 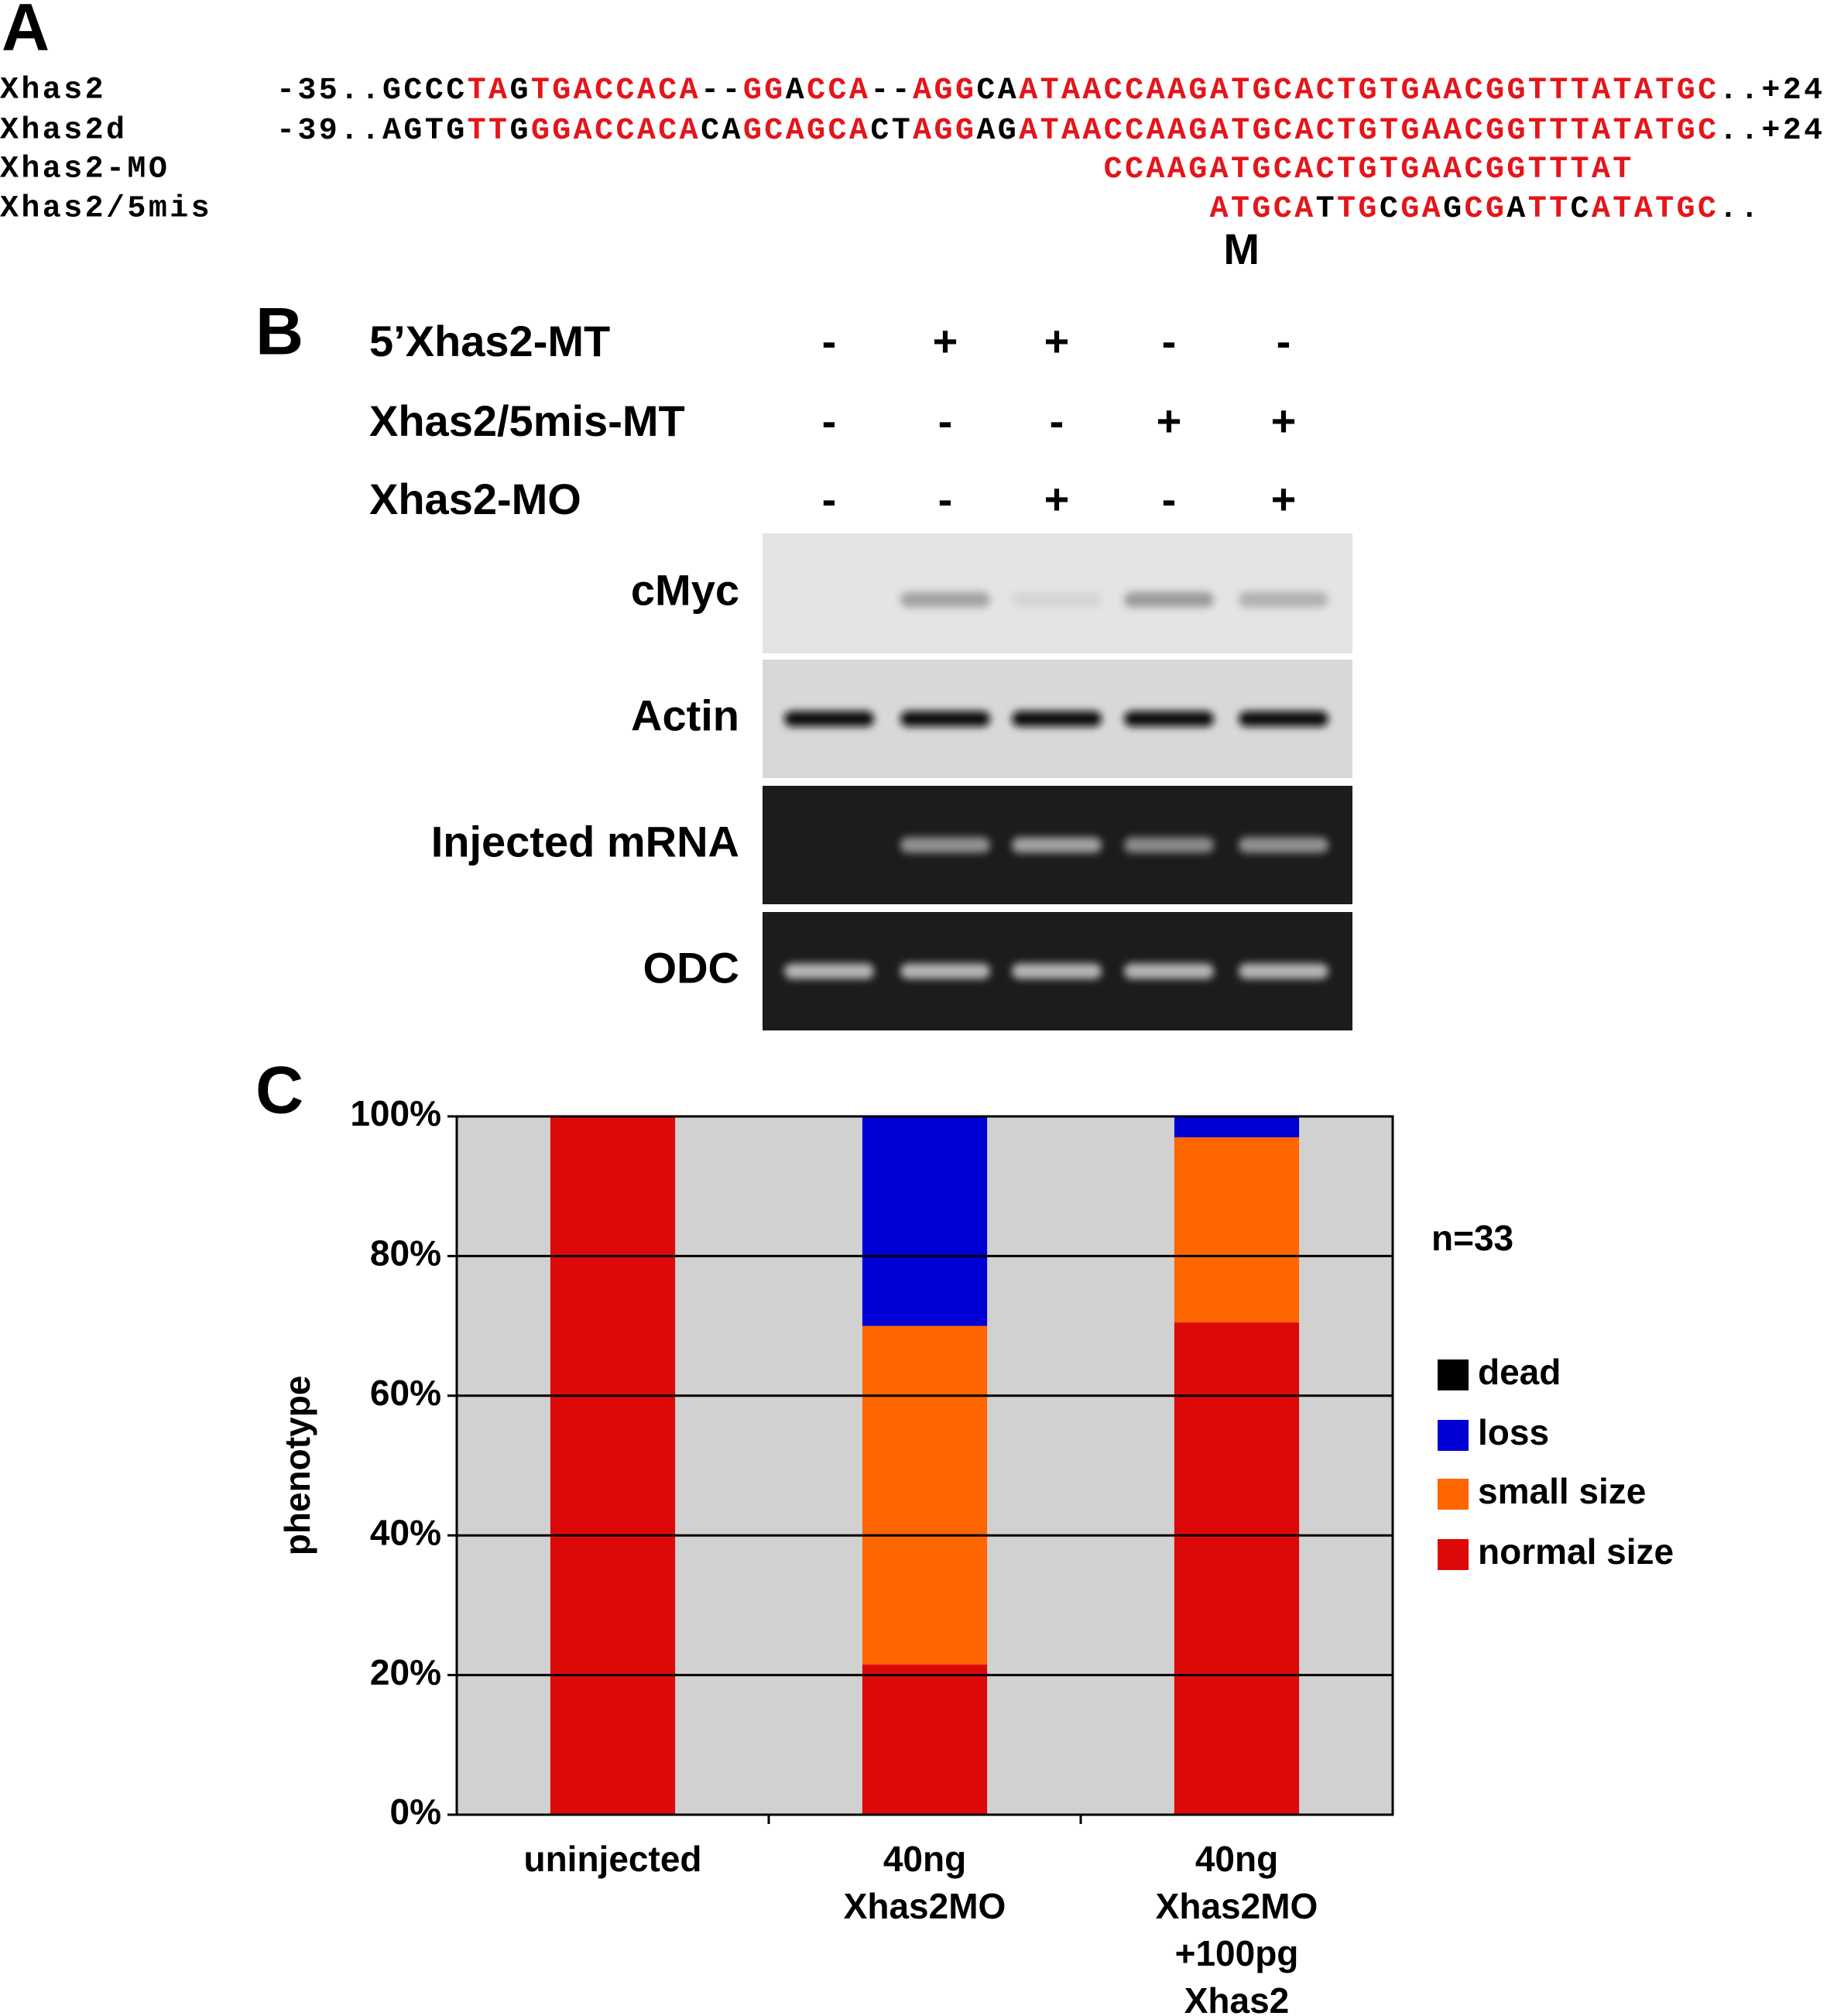 What do you see at coordinates (1656, 209) in the screenshot?
I see `sequence-segment: ATATGC` at bounding box center [1656, 209].